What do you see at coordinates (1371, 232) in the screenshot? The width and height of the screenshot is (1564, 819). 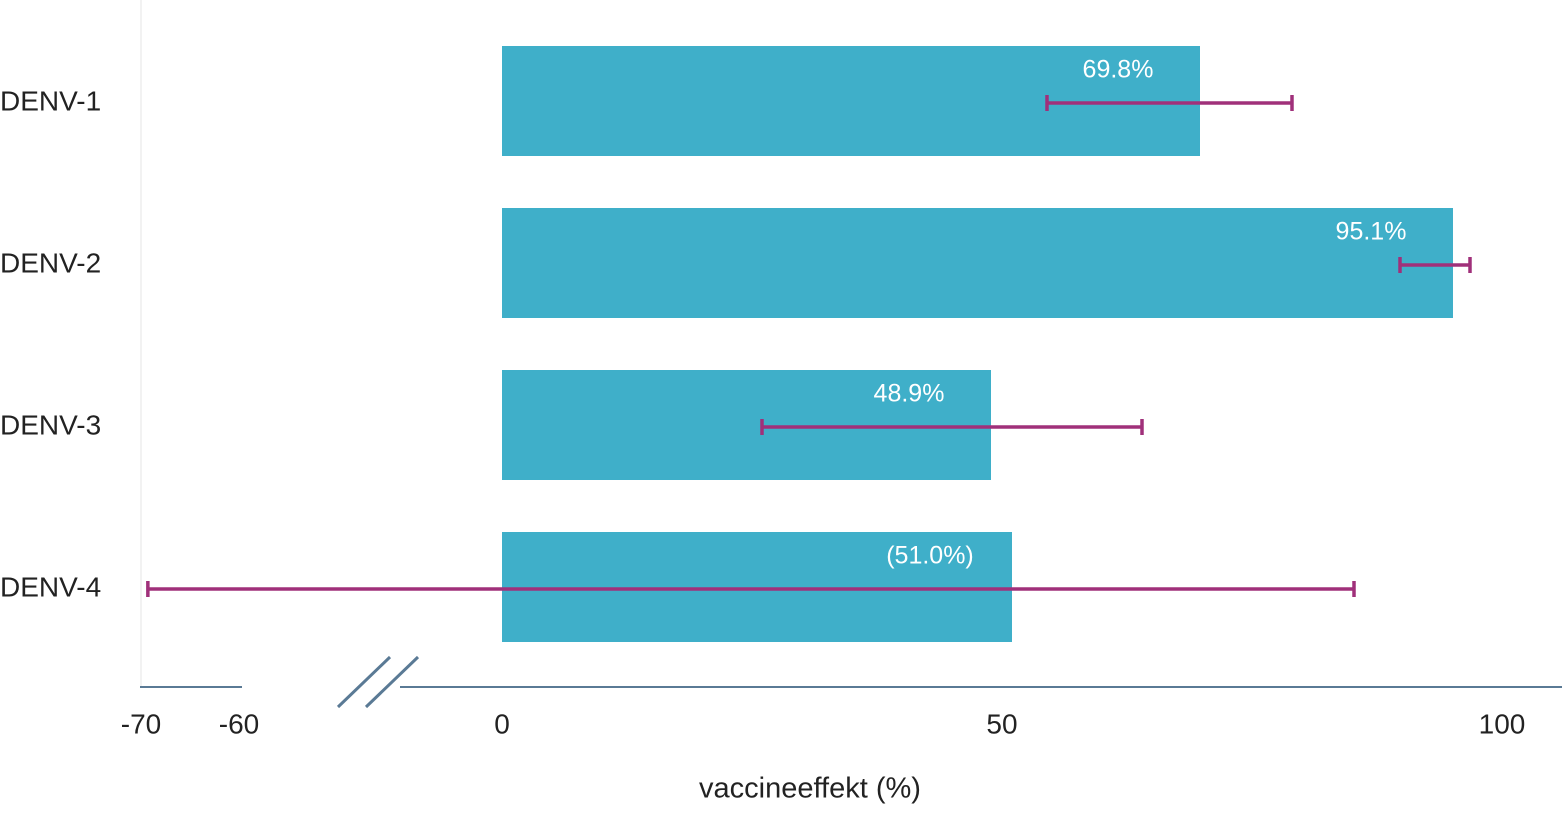 I see `value-label: 95.1%` at bounding box center [1371, 232].